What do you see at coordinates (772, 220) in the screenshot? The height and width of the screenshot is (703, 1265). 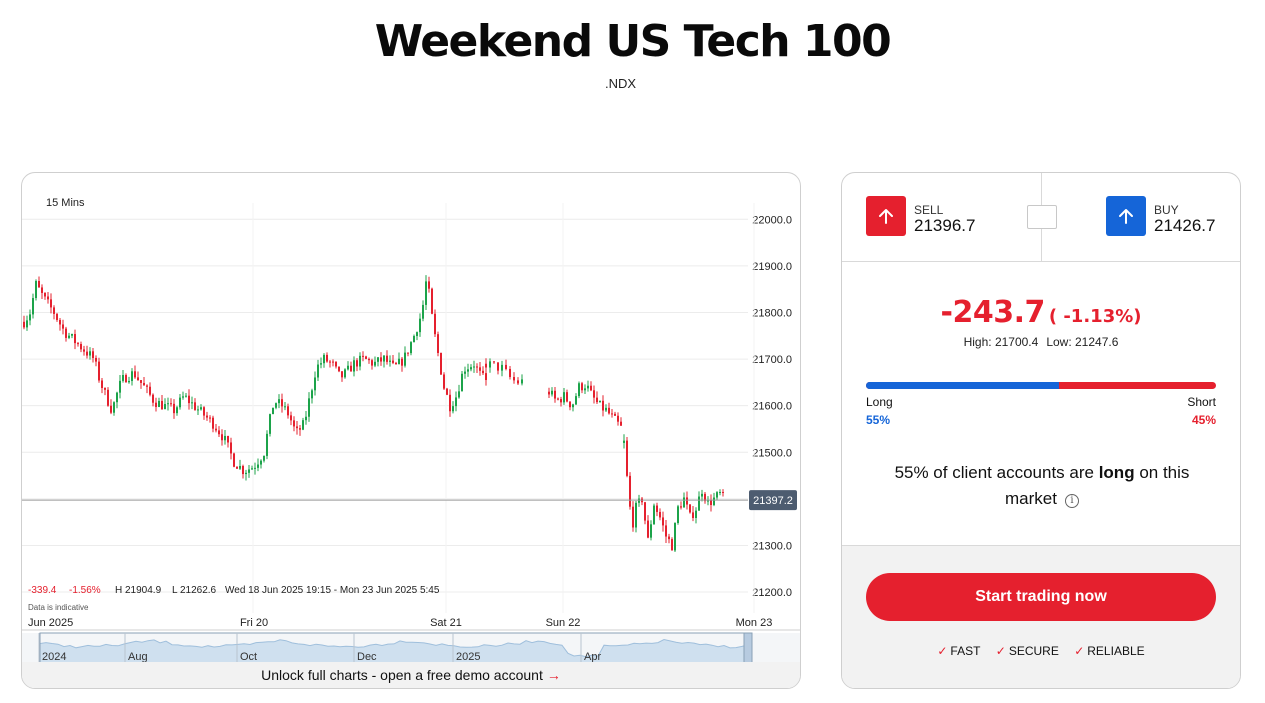 I see `y-tick-label: 22000.0` at bounding box center [772, 220].